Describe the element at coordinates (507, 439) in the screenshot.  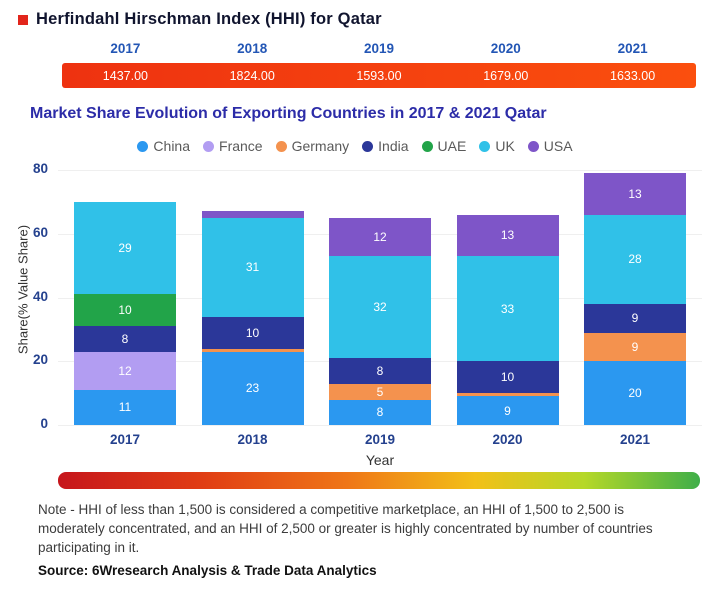
I see `x-axis-label-2020: 2020` at that location.